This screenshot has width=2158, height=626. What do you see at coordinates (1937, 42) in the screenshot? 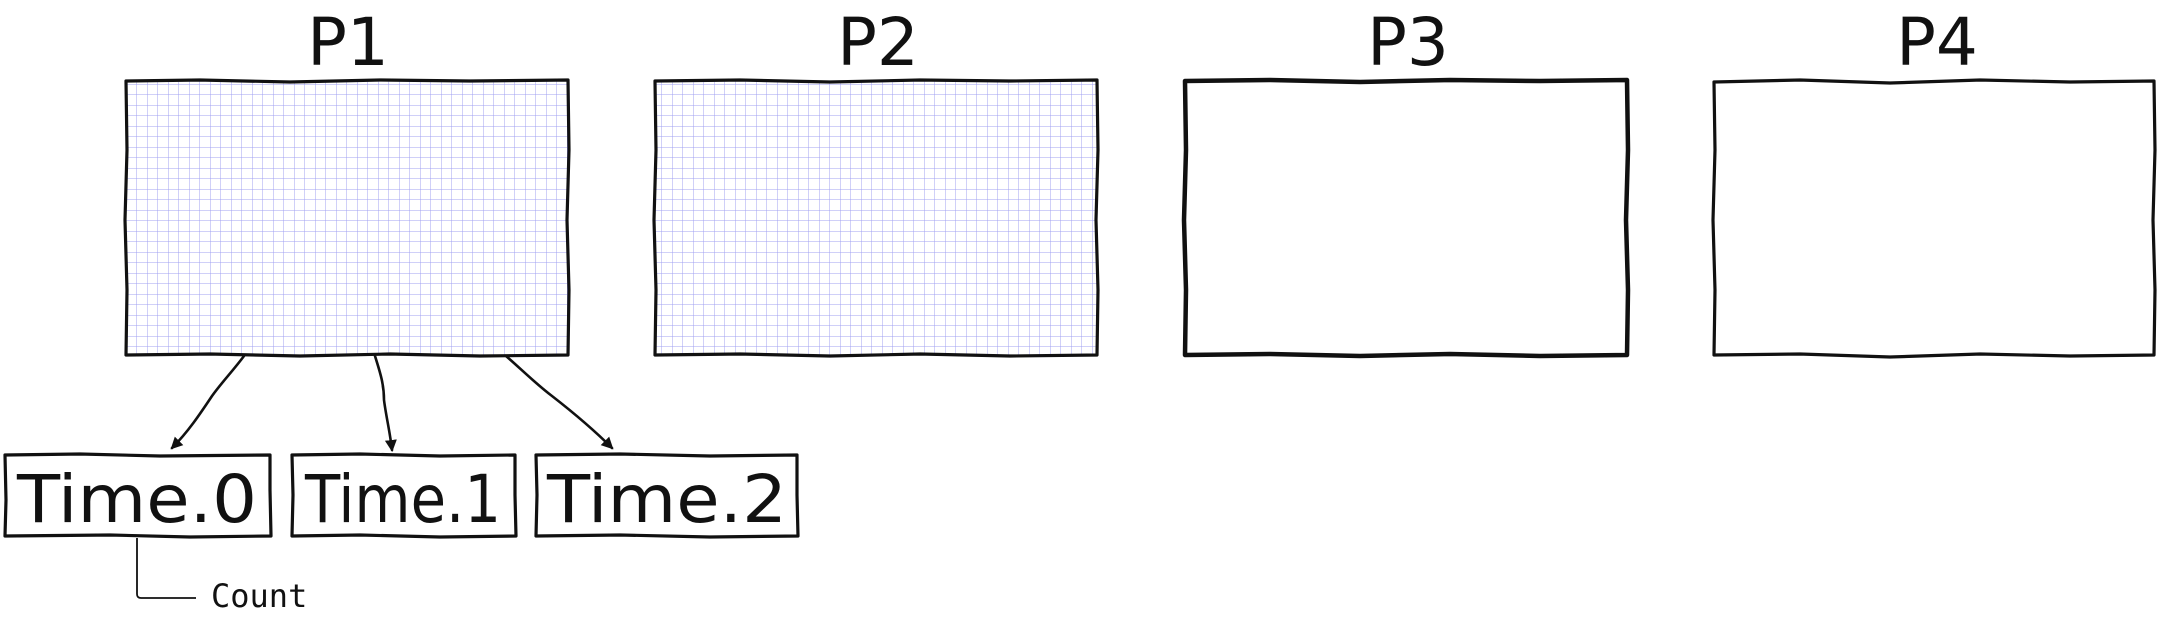
I see `panel-label-p4: P4` at bounding box center [1937, 42].